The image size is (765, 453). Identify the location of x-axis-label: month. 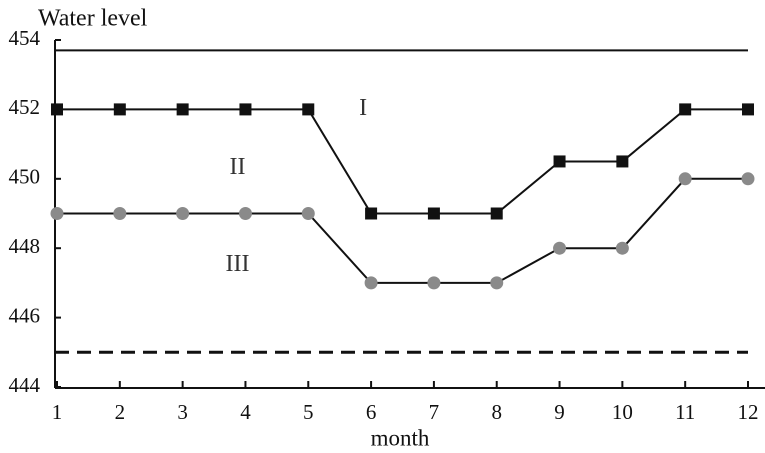
(400, 437).